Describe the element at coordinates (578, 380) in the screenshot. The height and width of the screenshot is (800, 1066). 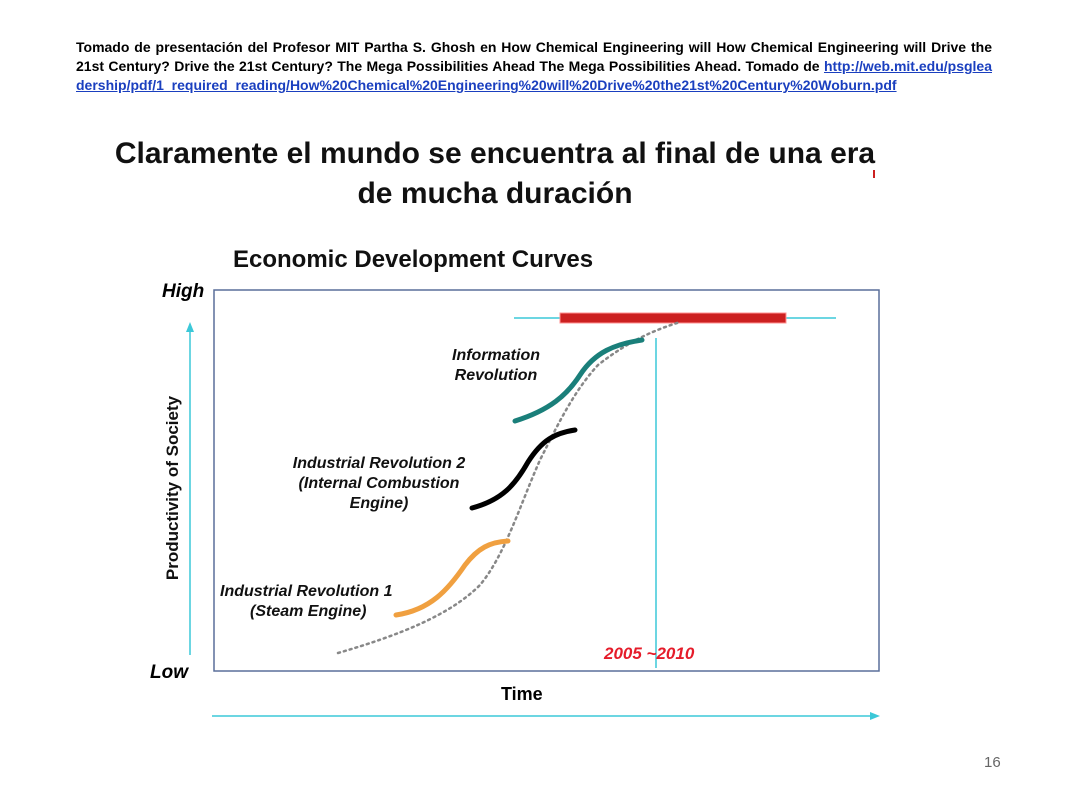
I see `information-revolution-curve` at that location.